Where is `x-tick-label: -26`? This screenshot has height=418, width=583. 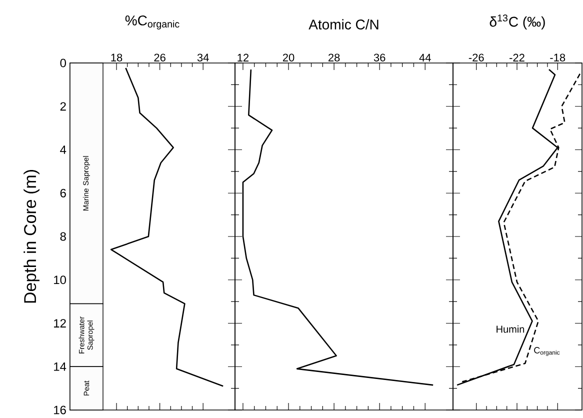
x-tick-label: -26 is located at coordinates (476, 58).